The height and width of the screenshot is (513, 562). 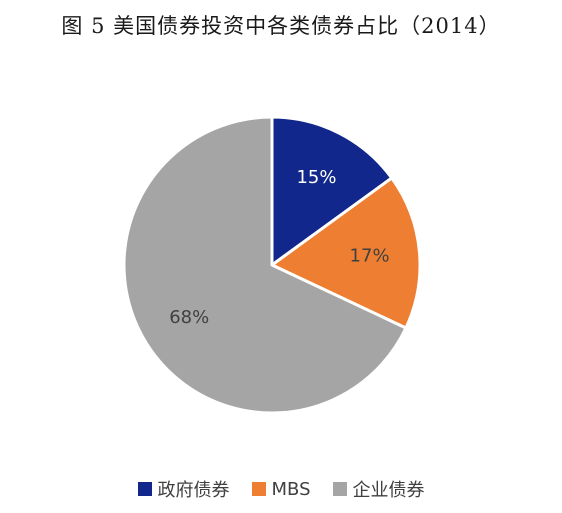 I want to click on legend-swatch-mbs, so click(x=258, y=489).